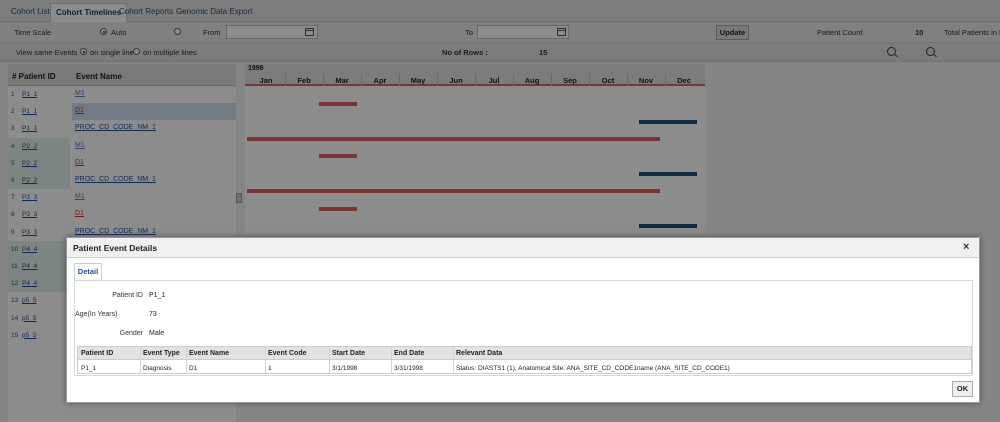 The height and width of the screenshot is (422, 1000). Describe the element at coordinates (891, 51) in the screenshot. I see `zoom-in-icon` at that location.